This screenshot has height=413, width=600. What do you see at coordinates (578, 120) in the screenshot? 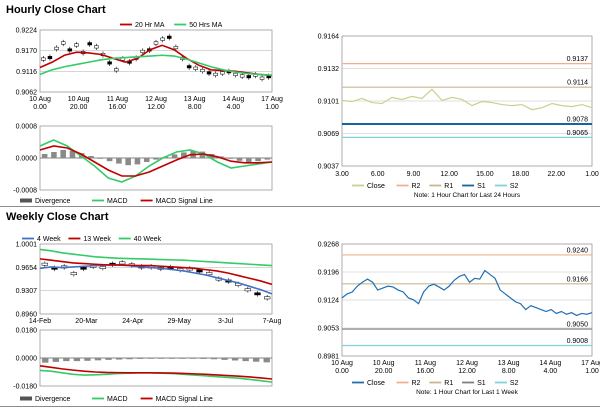
I see `pivot-level-label: 0.9078` at bounding box center [578, 120].